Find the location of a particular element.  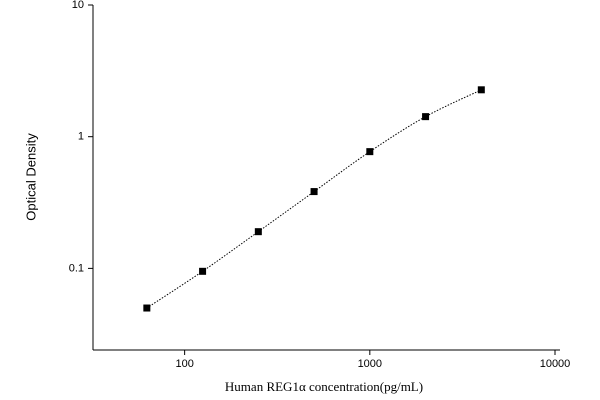

y-tick-label: 1 is located at coordinates (81, 137).